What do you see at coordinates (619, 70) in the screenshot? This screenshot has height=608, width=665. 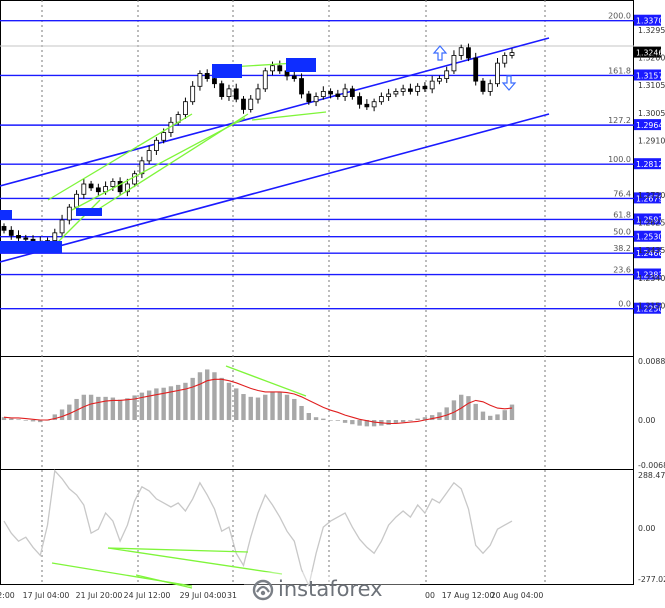 I see `fib-level-percent: 161.8` at bounding box center [619, 70].